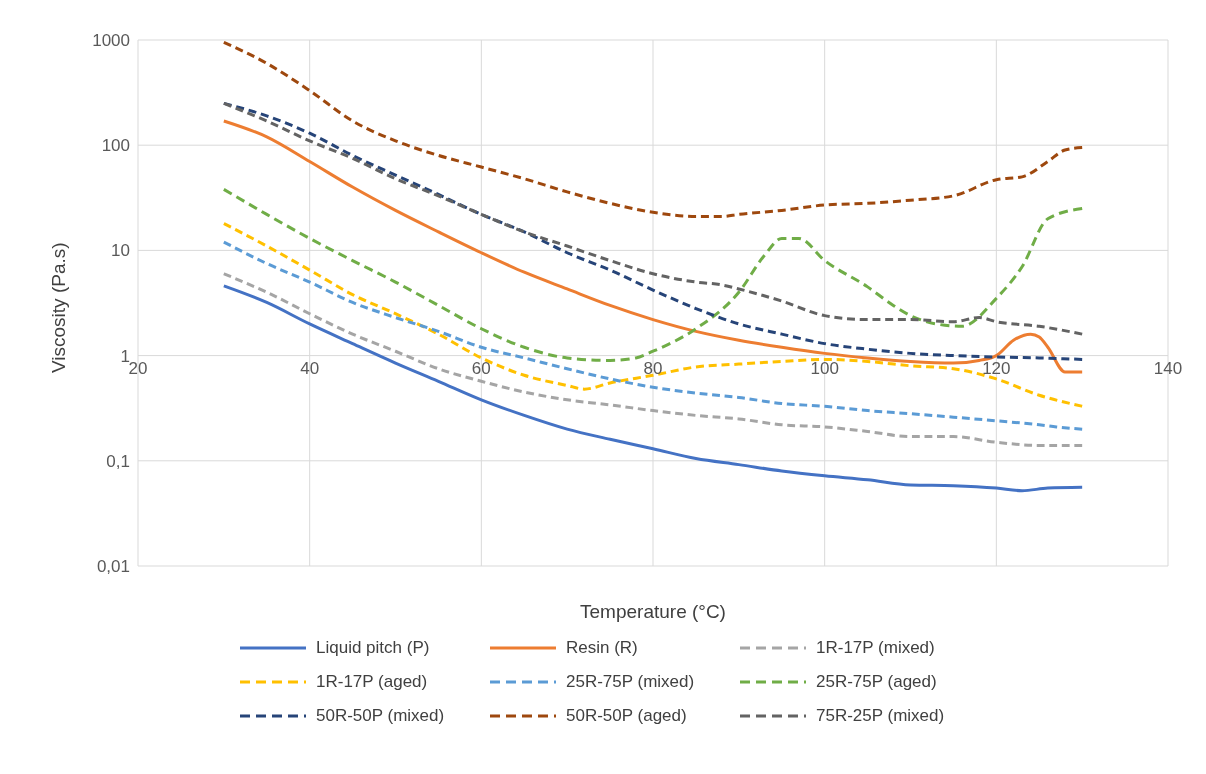  I want to click on y-tick-label: 10, so click(120, 251).